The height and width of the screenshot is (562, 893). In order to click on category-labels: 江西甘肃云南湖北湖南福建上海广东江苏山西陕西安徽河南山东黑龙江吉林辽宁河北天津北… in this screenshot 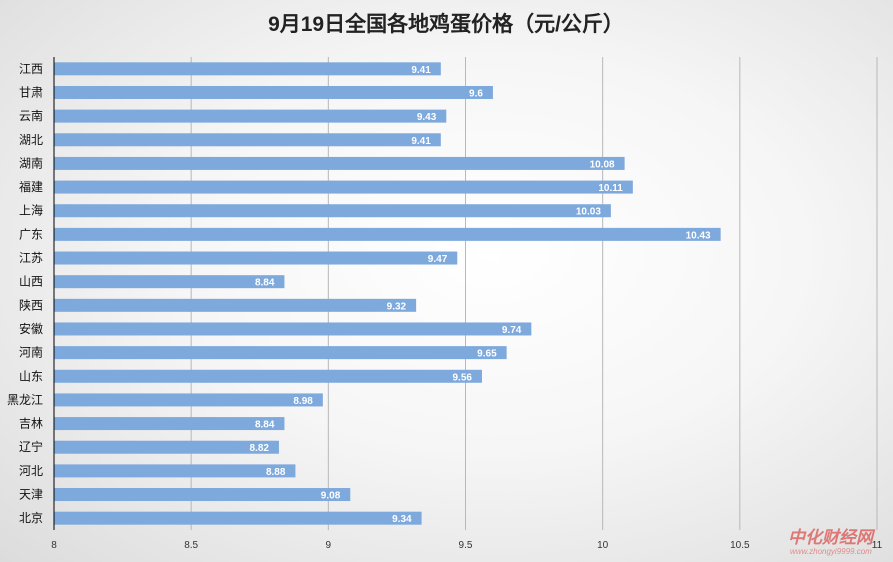, I will do `click(25, 293)`.